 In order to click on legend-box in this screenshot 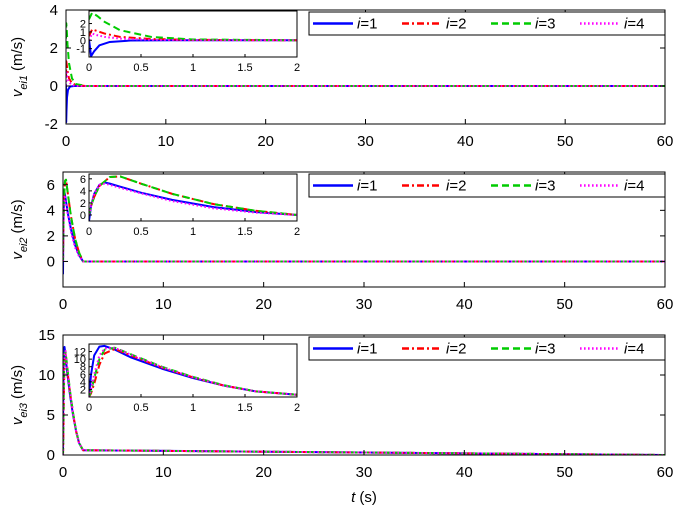, I will do `click(487, 348)`.